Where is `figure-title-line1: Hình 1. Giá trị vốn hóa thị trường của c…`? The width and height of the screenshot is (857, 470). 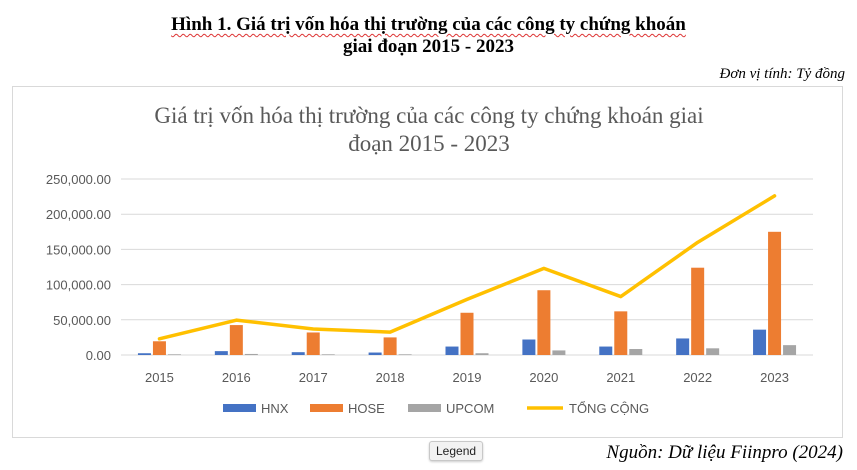
figure-title-line1: Hình 1. Giá trị vốn hóa thị trường của c… is located at coordinates (428, 24).